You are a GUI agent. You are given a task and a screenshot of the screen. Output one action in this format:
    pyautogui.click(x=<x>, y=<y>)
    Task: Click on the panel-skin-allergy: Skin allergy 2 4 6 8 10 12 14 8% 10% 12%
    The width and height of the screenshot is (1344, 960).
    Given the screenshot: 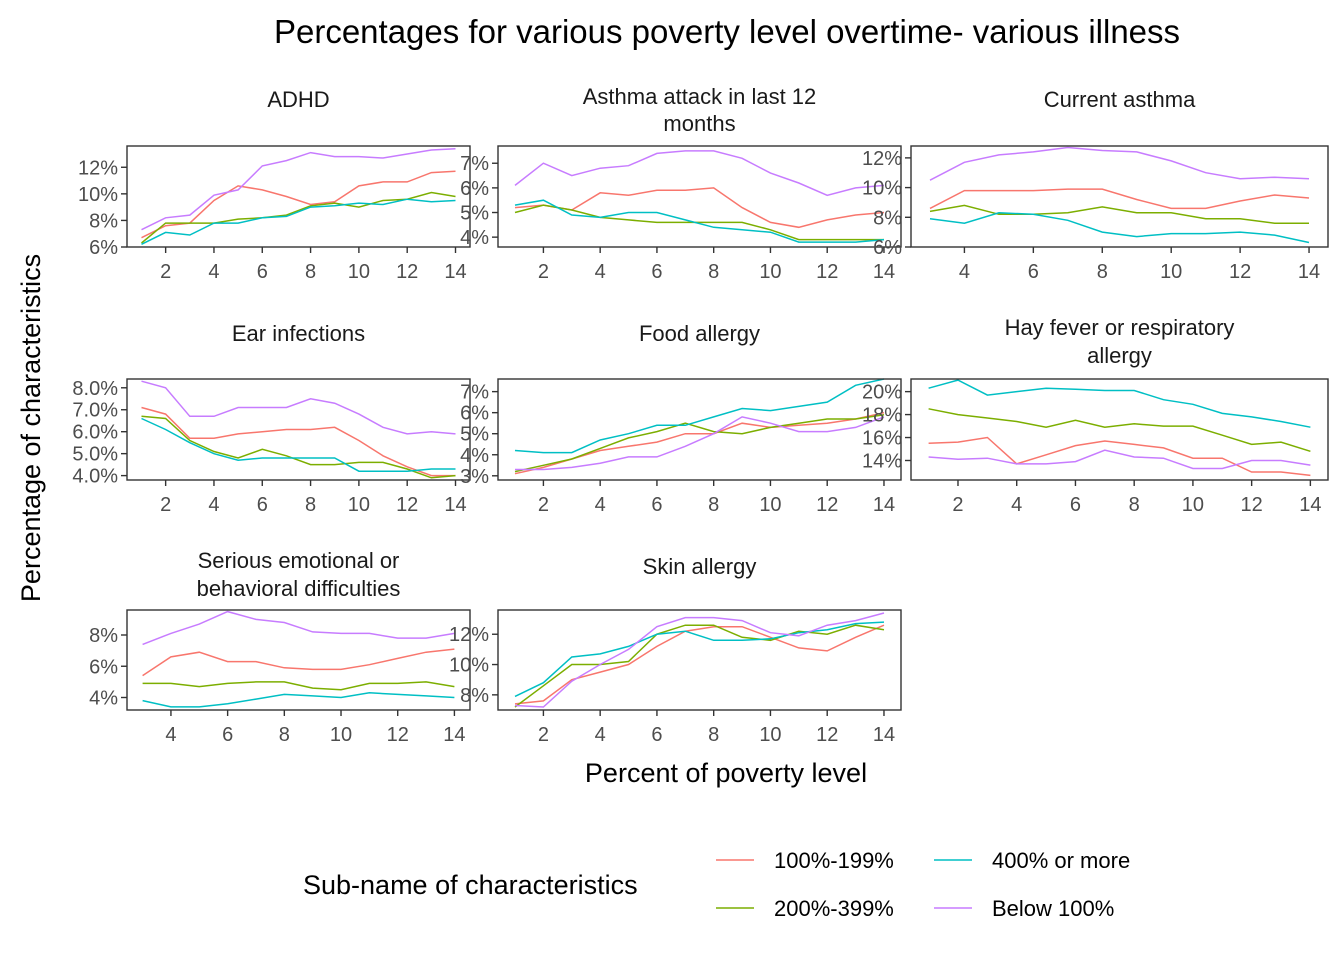 What is the action you would take?
    pyautogui.click(x=675, y=650)
    